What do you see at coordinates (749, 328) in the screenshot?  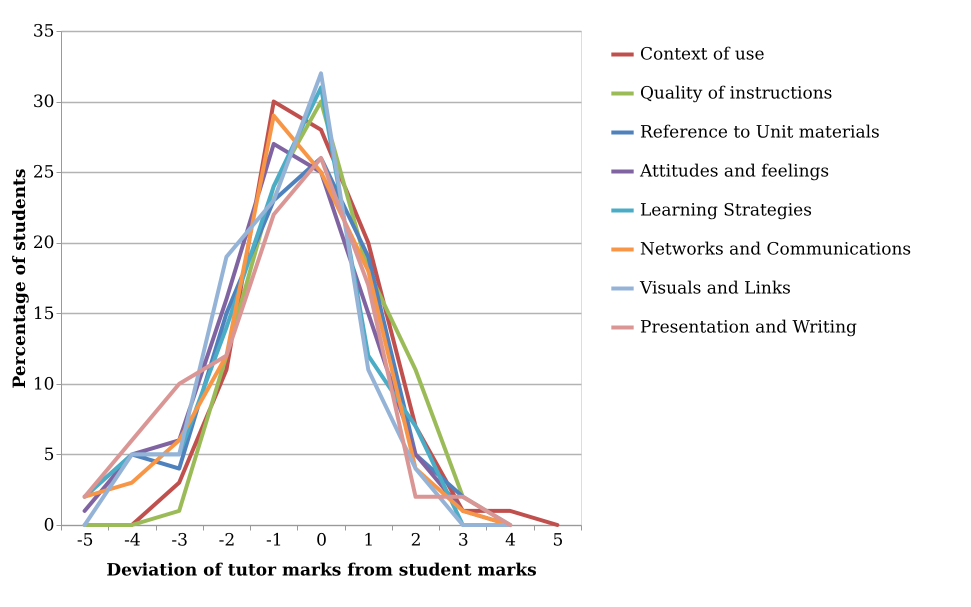 I see `legend-label: Presentation and Writing` at bounding box center [749, 328].